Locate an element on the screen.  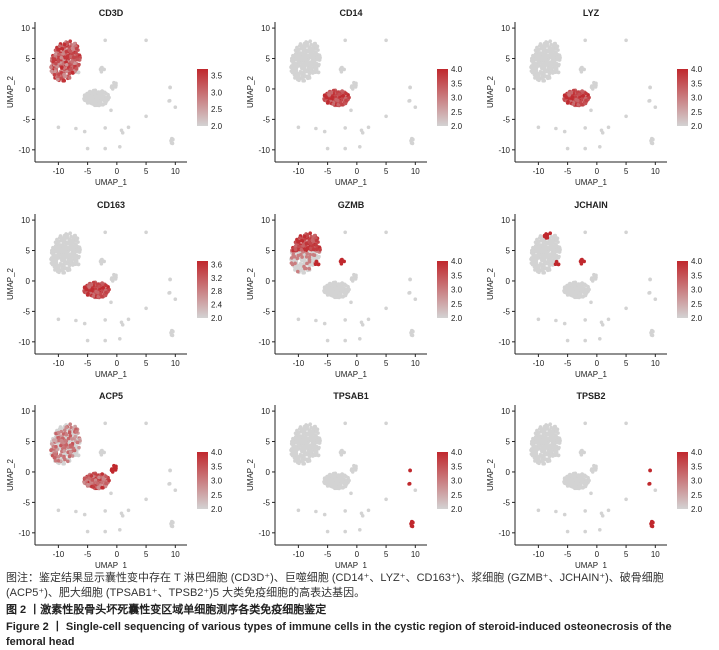
colorbar is located at coordinates (202, 480).